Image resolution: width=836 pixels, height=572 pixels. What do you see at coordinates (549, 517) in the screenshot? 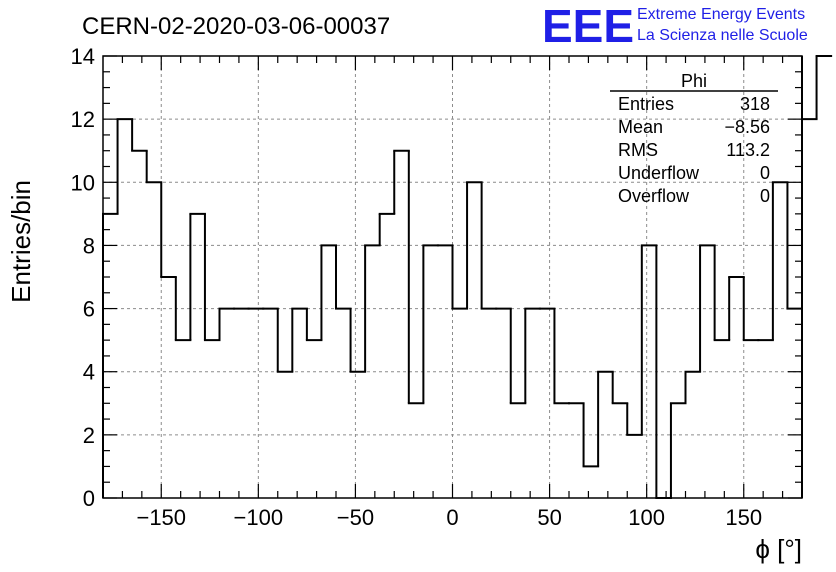
I see `x-tick-label: 50` at bounding box center [549, 517].